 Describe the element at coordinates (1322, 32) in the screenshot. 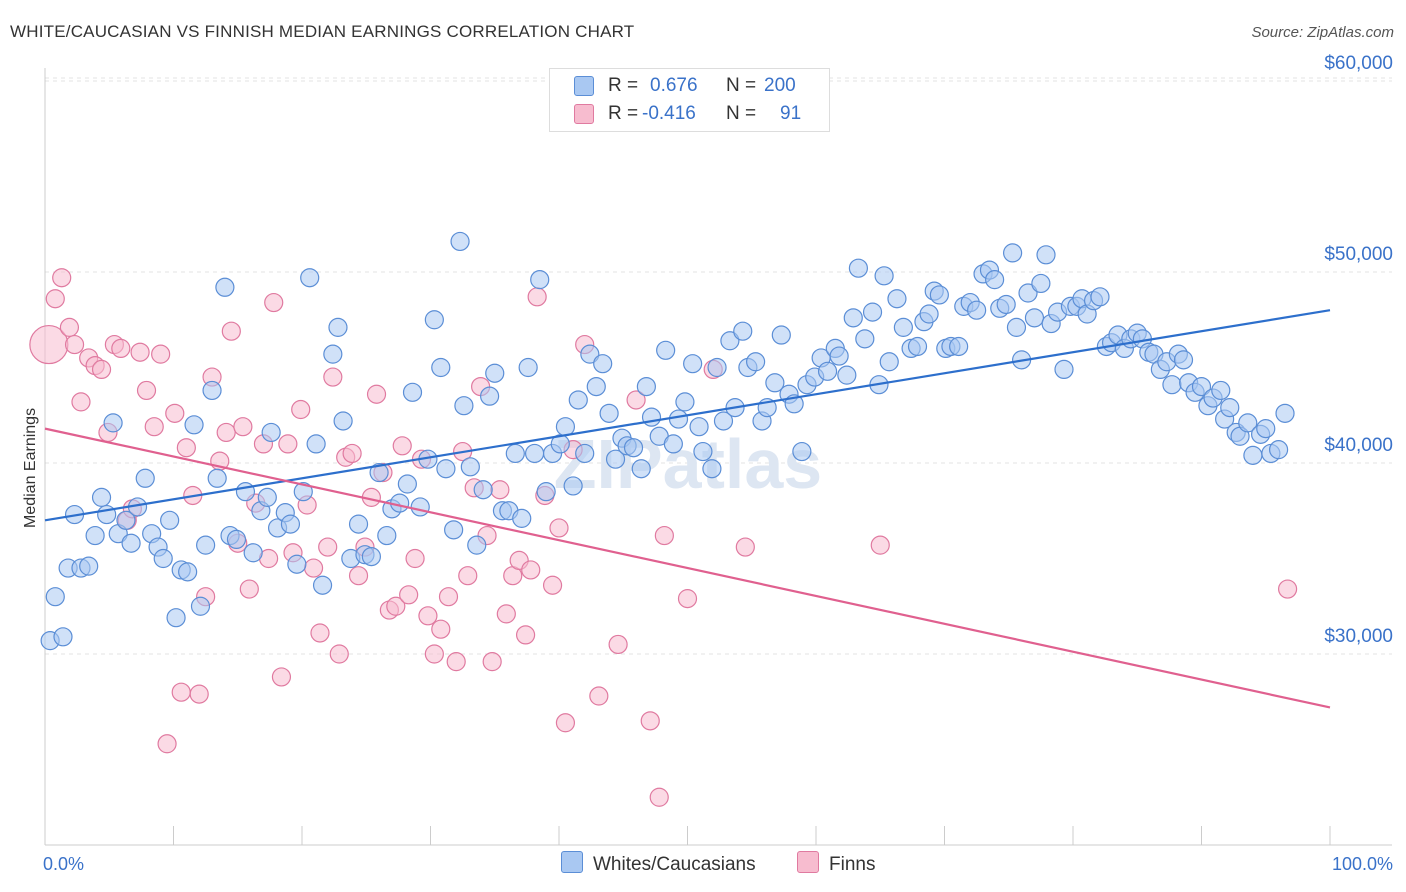

I see `source-label: Source: ZipAtlas.com` at that location.